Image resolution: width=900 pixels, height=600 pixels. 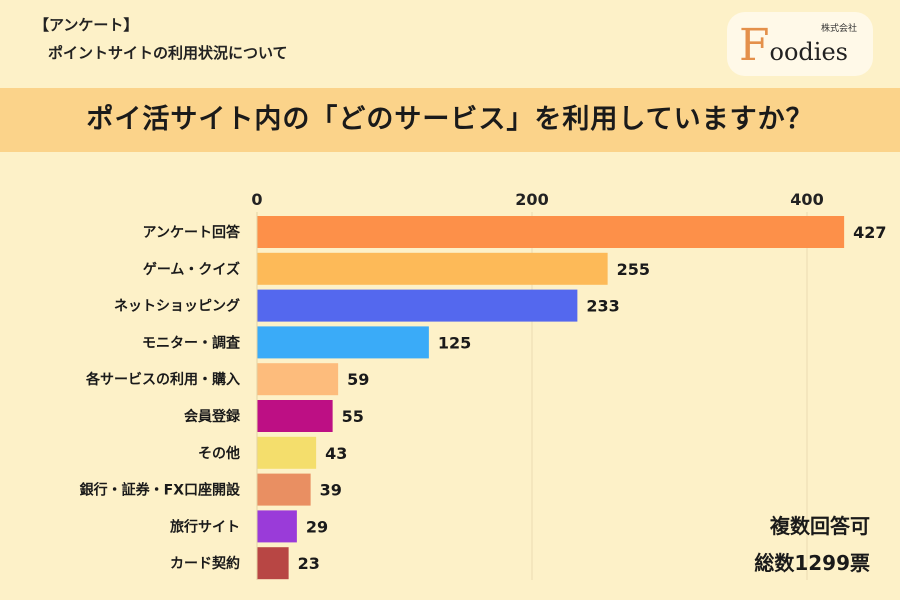 I want to click on value-label-8: 29, so click(x=317, y=526).